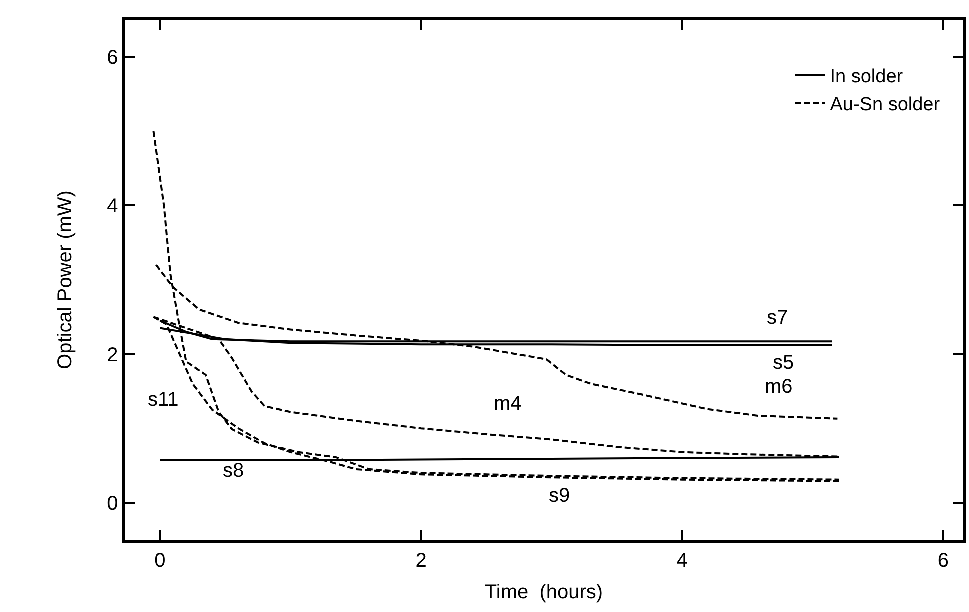 This screenshot has height=612, width=969. What do you see at coordinates (112, 355) in the screenshot?
I see `y-tick-label: 2` at bounding box center [112, 355].